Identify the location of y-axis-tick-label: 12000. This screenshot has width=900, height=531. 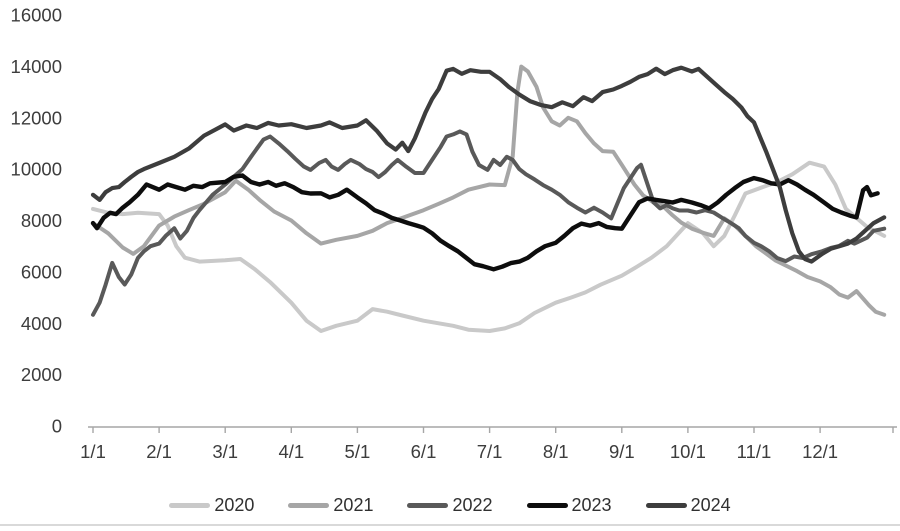
(36, 117).